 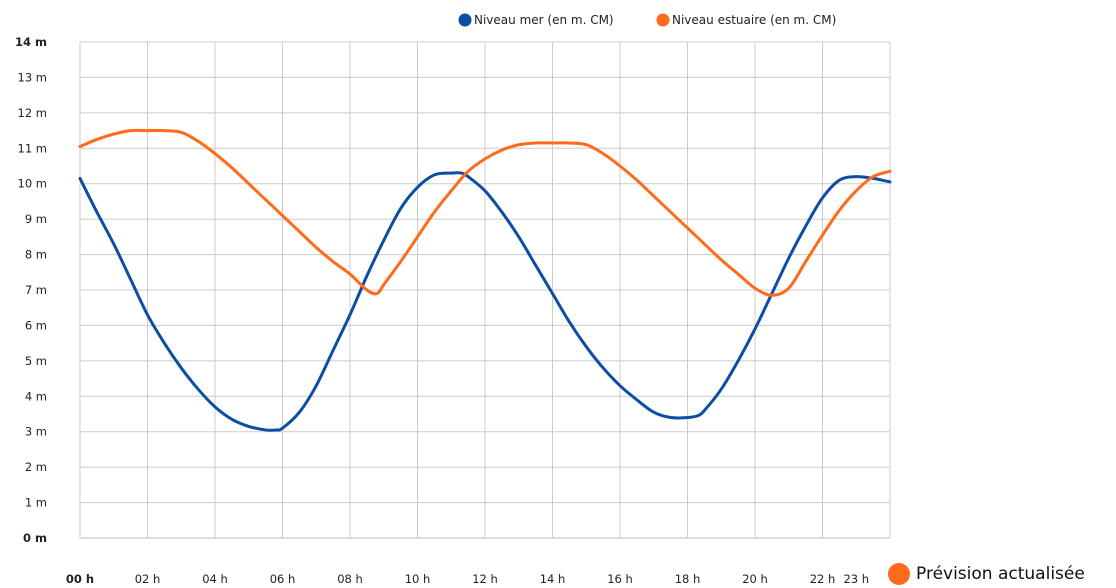 What do you see at coordinates (33, 77) in the screenshot?
I see `y-tick-label: 13 m` at bounding box center [33, 77].